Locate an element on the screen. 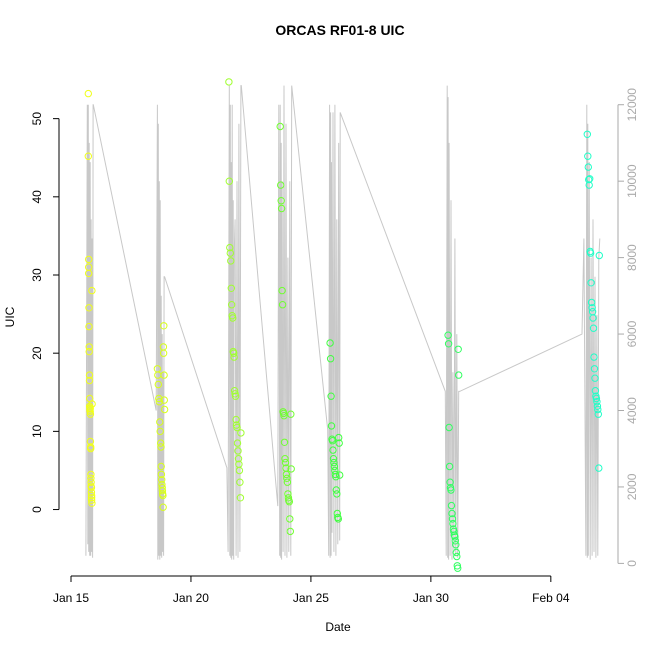 Image resolution: width=650 pixels, height=650 pixels. series-rf04 is located at coordinates (285, 329).